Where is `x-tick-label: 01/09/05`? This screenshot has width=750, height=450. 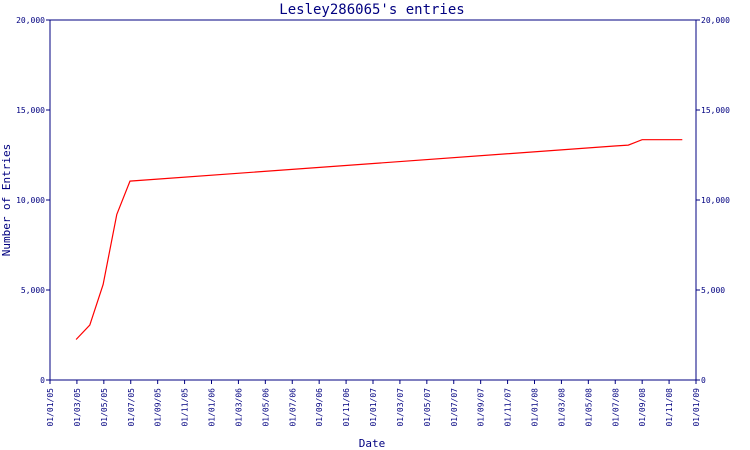
x-tick-label: 01/09/05 is located at coordinates (158, 407).